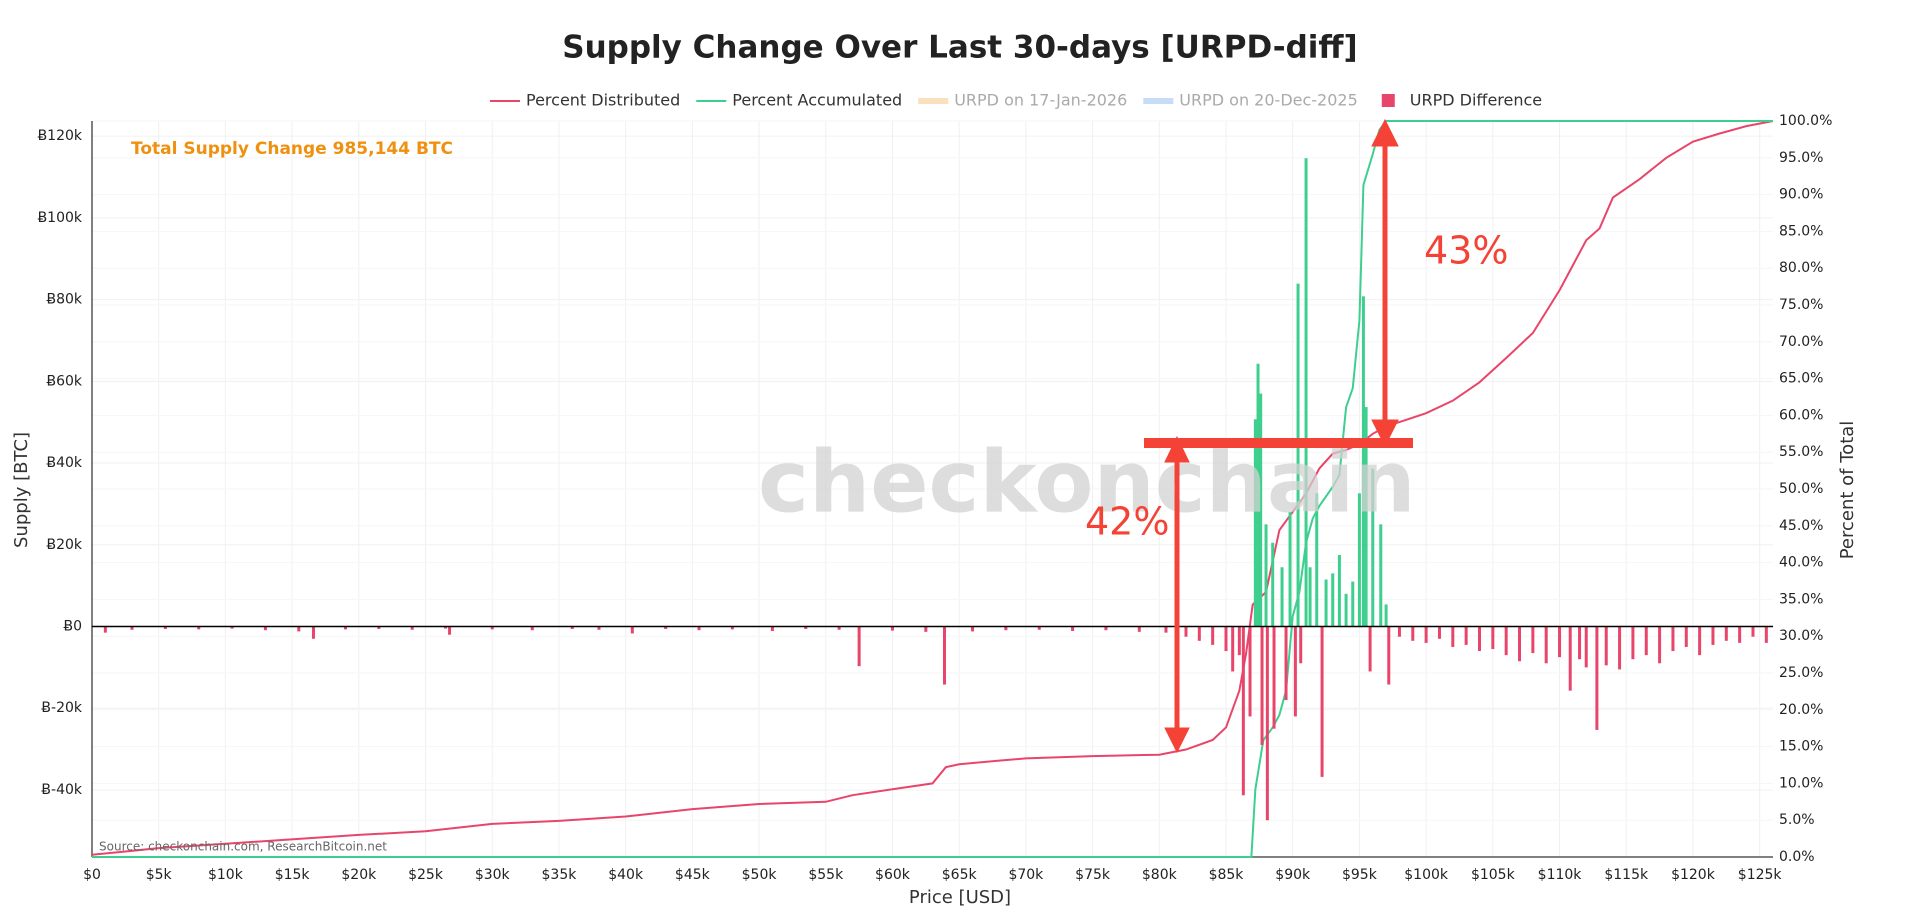 This screenshot has width=1920, height=919. I want to click on x-tick-label: $25k, so click(426, 875).